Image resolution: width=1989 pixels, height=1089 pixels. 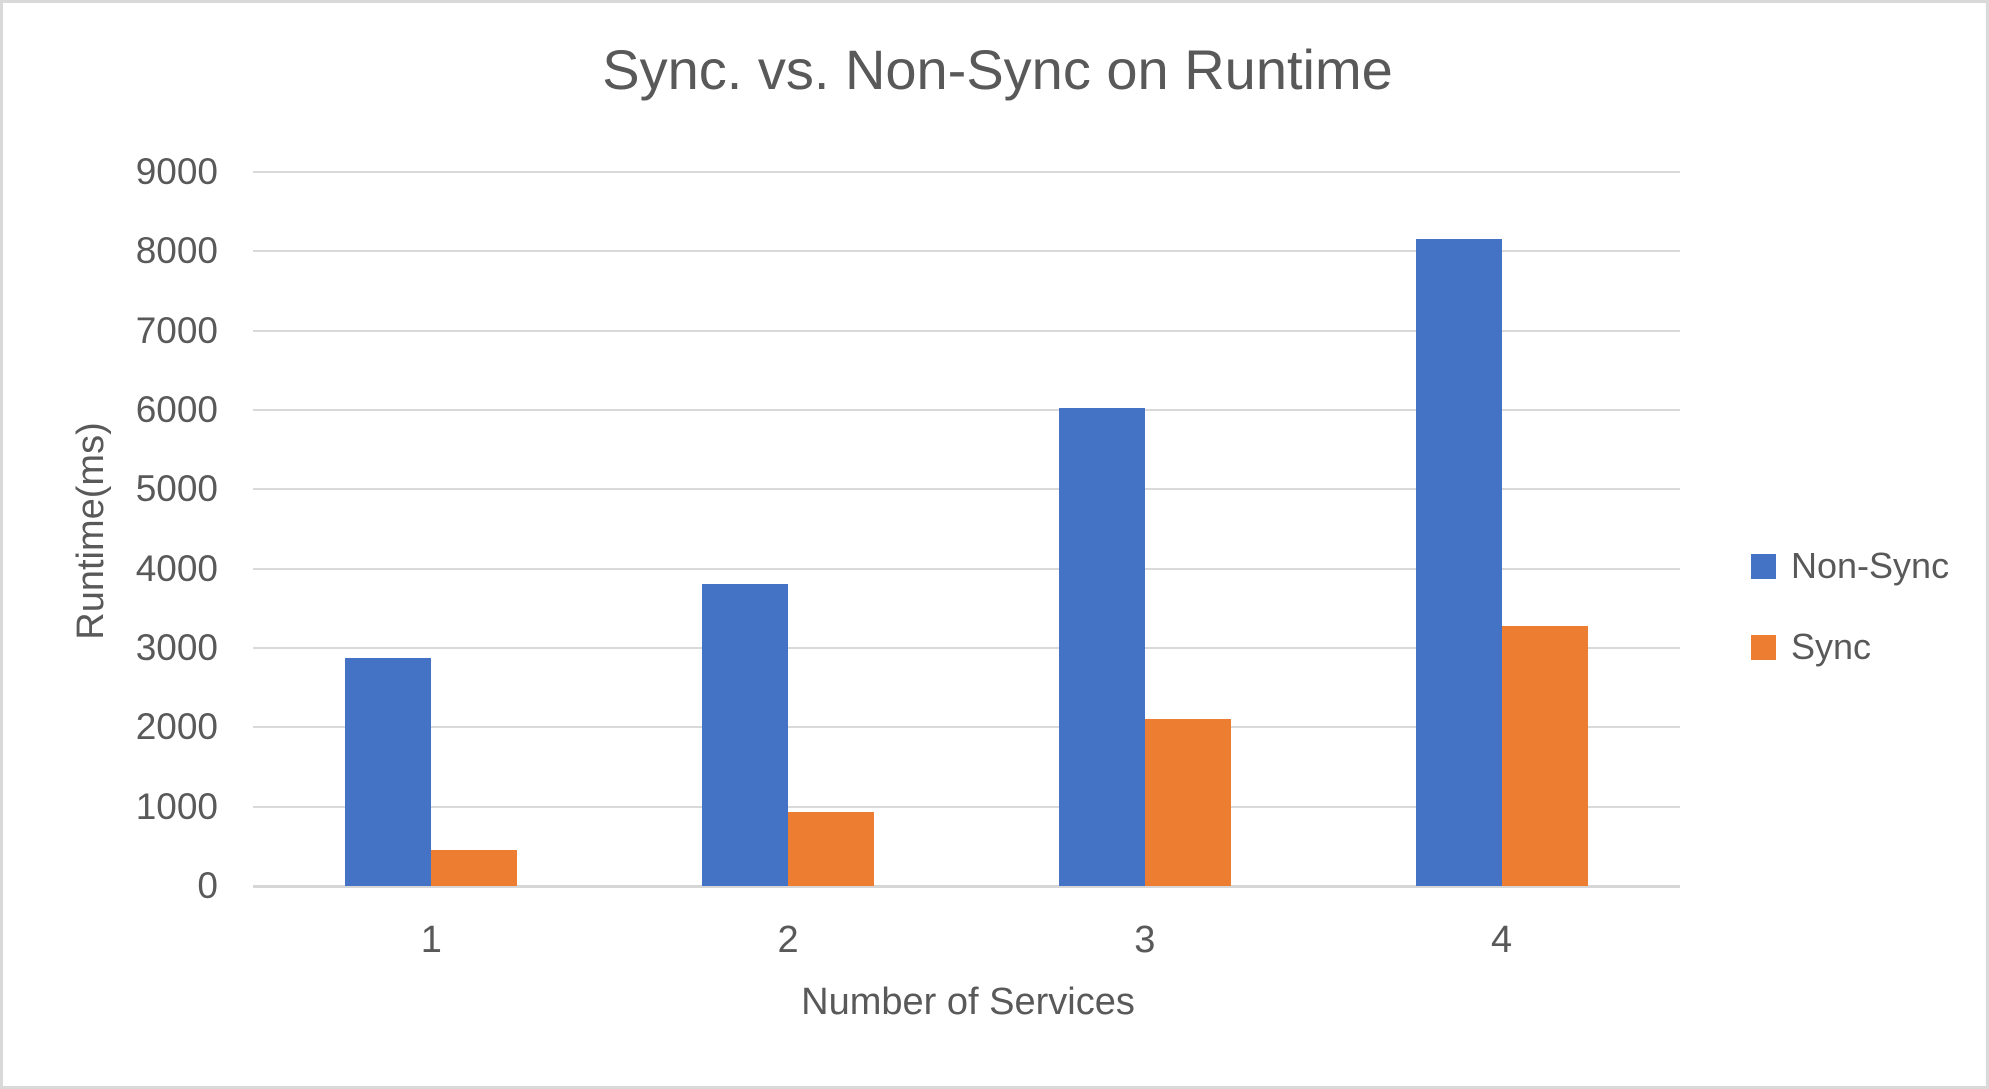 What do you see at coordinates (176, 251) in the screenshot?
I see `y-tick-label-8000: 8000` at bounding box center [176, 251].